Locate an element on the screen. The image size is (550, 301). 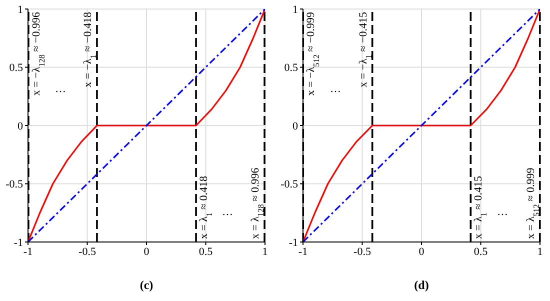
text: (c) is located at coordinates (146, 285).